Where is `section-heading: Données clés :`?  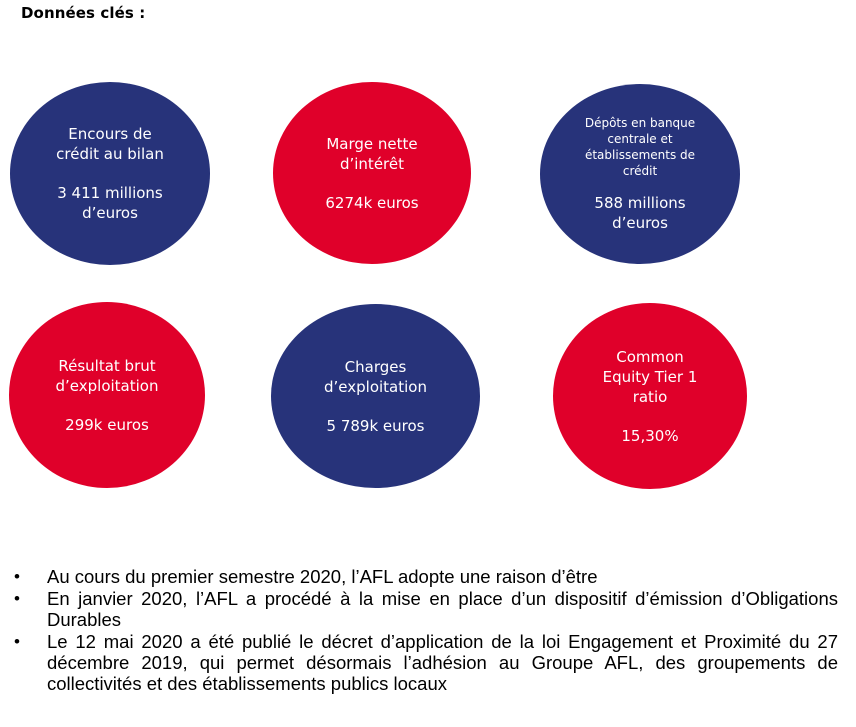
section-heading: Données clés : is located at coordinates (83, 13).